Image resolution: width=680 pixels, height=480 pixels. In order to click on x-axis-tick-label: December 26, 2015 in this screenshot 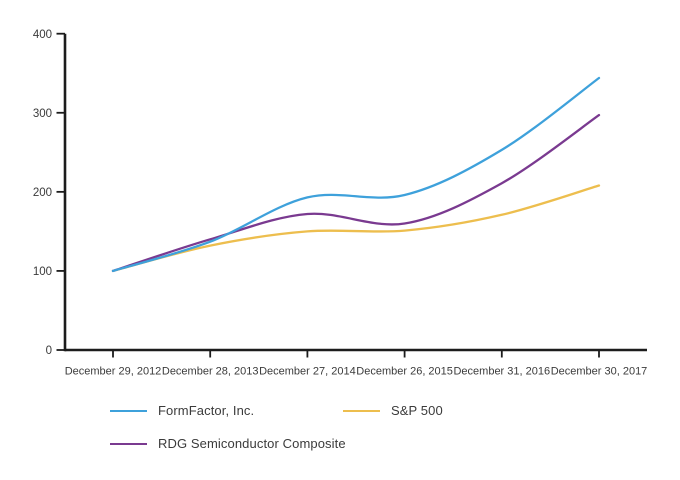, I will do `click(404, 372)`.